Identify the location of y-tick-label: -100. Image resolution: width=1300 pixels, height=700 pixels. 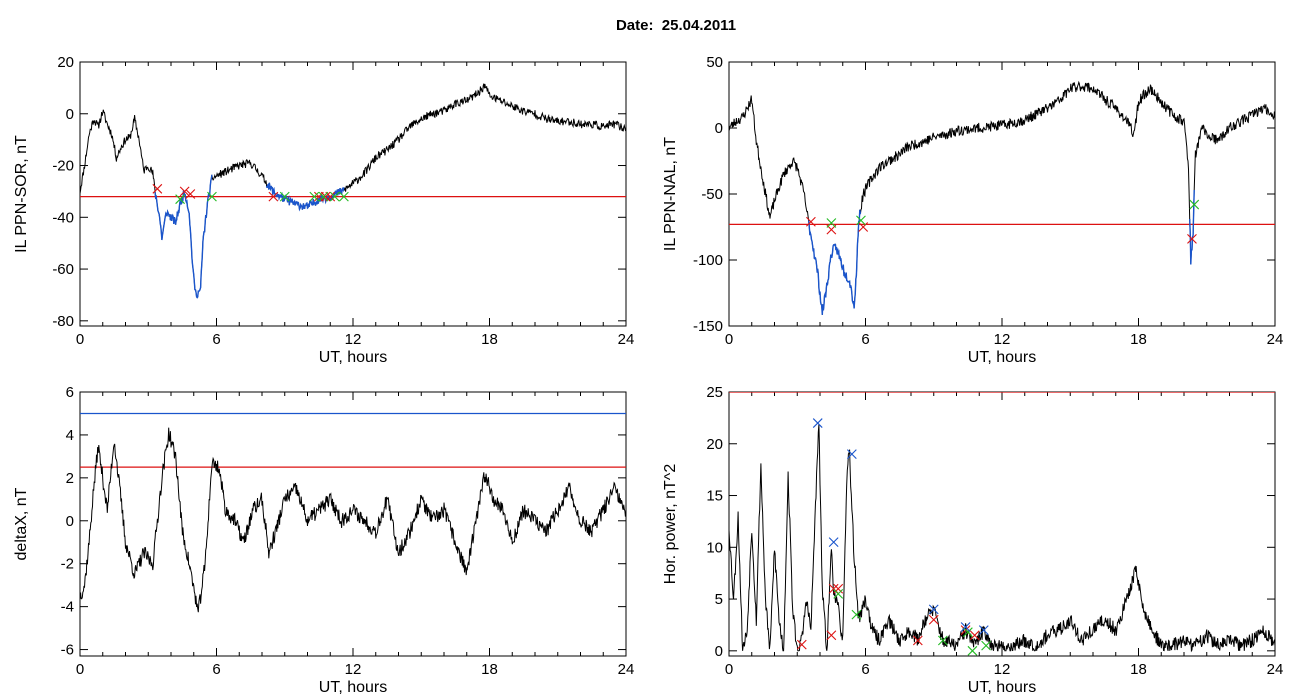
(708, 260).